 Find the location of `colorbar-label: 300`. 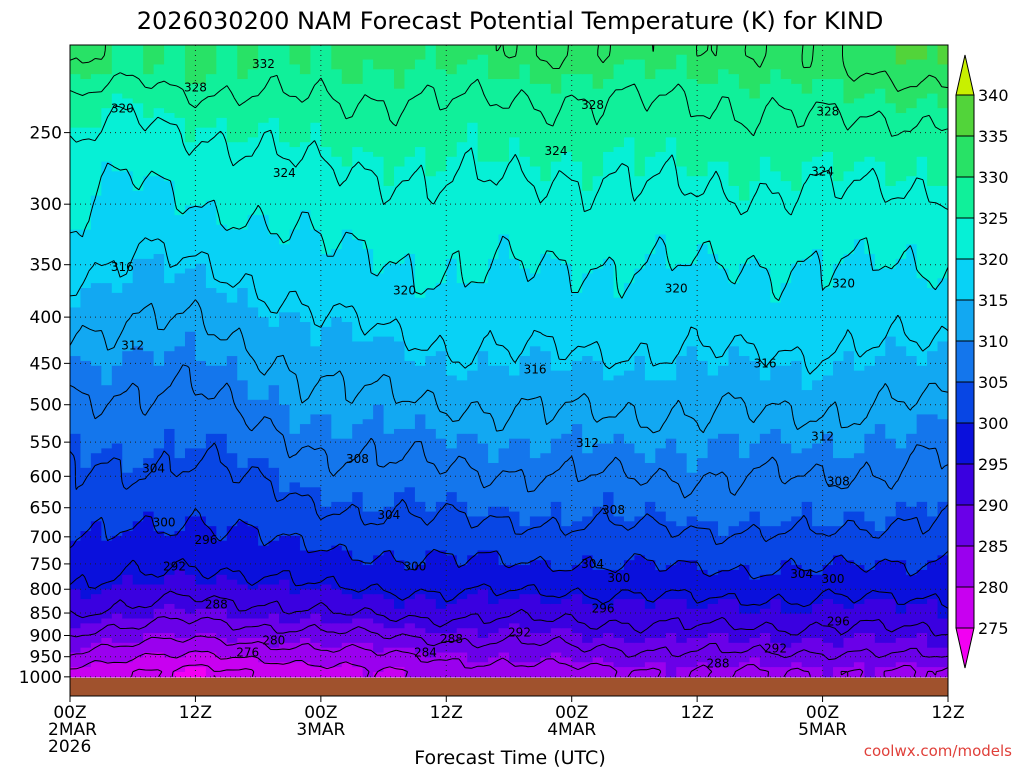

colorbar-label: 300 is located at coordinates (993, 423).